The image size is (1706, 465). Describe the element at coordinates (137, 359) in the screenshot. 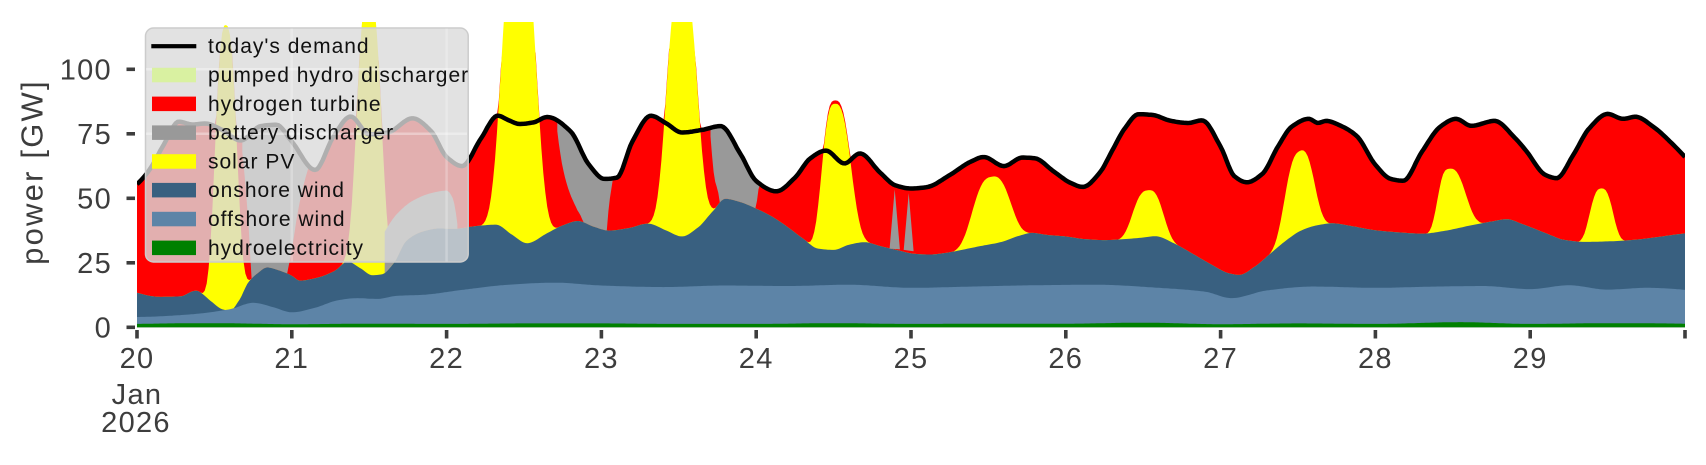

I see `svg-text: 20` at that location.